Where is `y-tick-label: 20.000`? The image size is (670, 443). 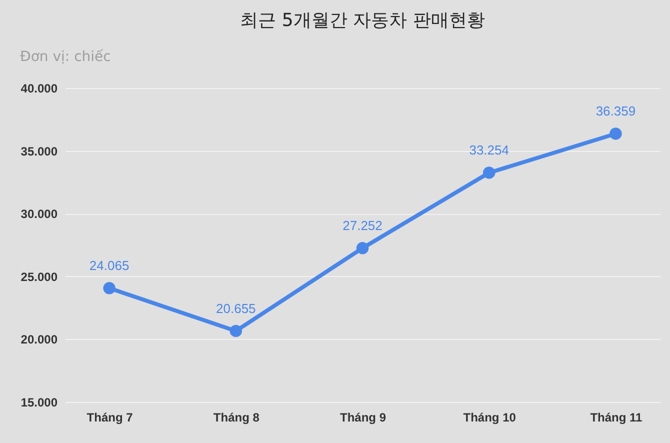
y-tick-label: 20.000 is located at coordinates (39, 339).